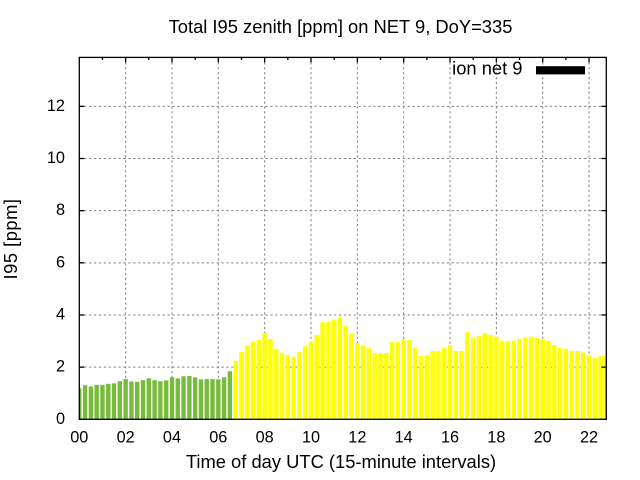 The width and height of the screenshot is (640, 480). I want to click on svg-text: 2, so click(60, 367).